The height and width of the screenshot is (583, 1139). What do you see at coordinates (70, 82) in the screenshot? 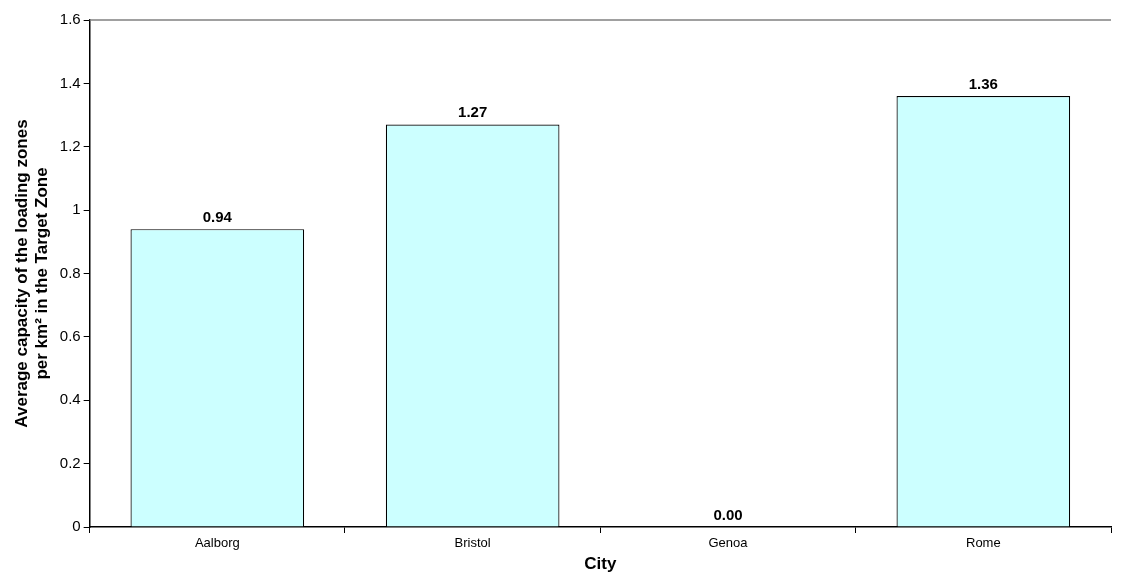
I see `y-tick-label: 1.4` at bounding box center [70, 82].